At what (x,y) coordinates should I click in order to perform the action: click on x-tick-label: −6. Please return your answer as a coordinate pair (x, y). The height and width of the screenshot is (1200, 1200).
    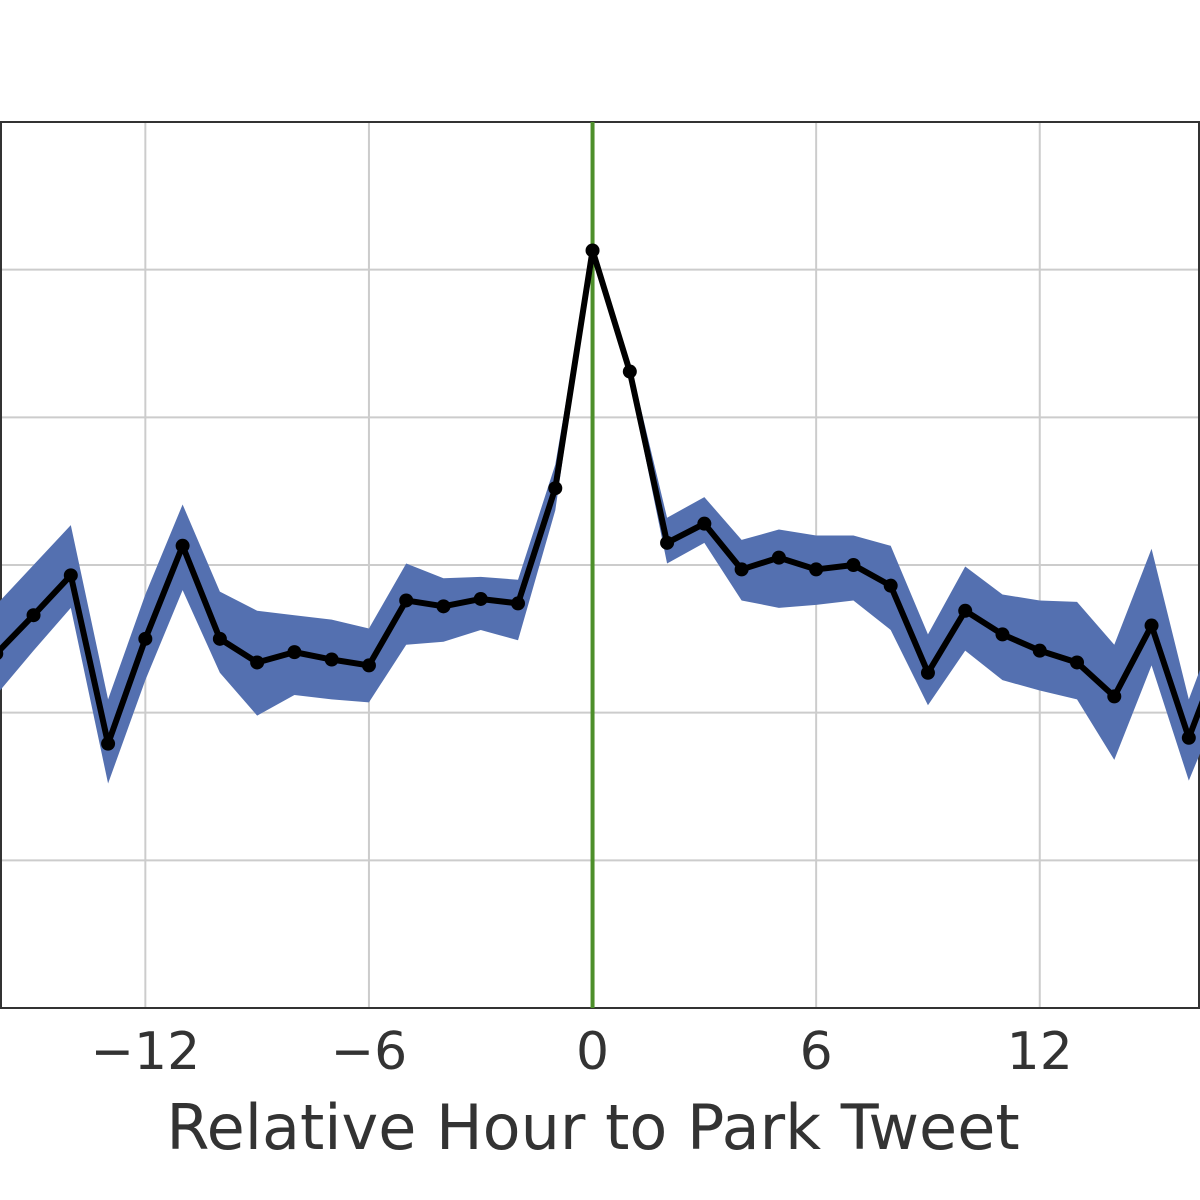
    Looking at the image, I should click on (369, 1052).